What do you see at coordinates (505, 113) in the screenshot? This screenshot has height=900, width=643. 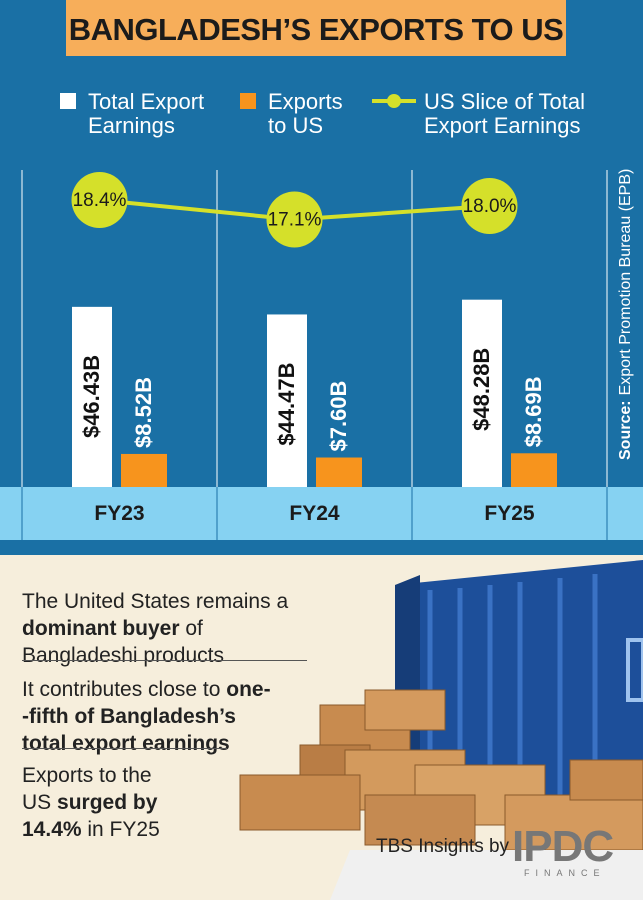 I see `legend-label: US Slice of Total Export Earnings` at bounding box center [505, 113].